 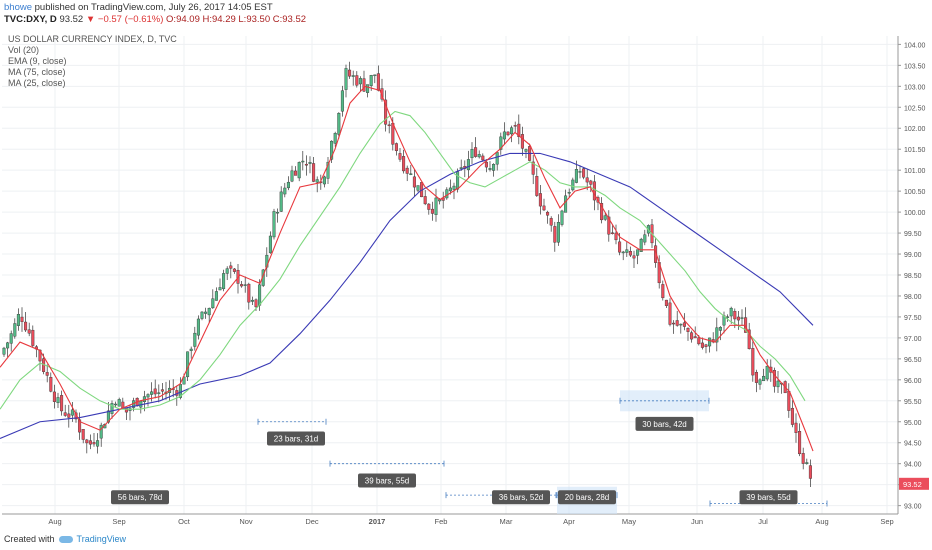 I want to click on last-price-label: 93.52, so click(x=912, y=484).